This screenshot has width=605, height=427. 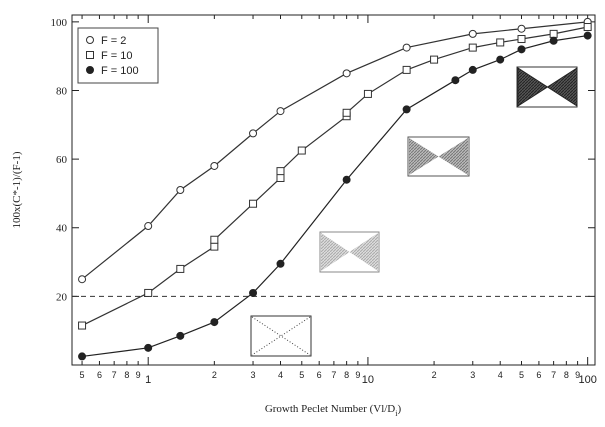 What do you see at coordinates (117, 56) in the screenshot?
I see `legend-label: F = 10` at bounding box center [117, 56].